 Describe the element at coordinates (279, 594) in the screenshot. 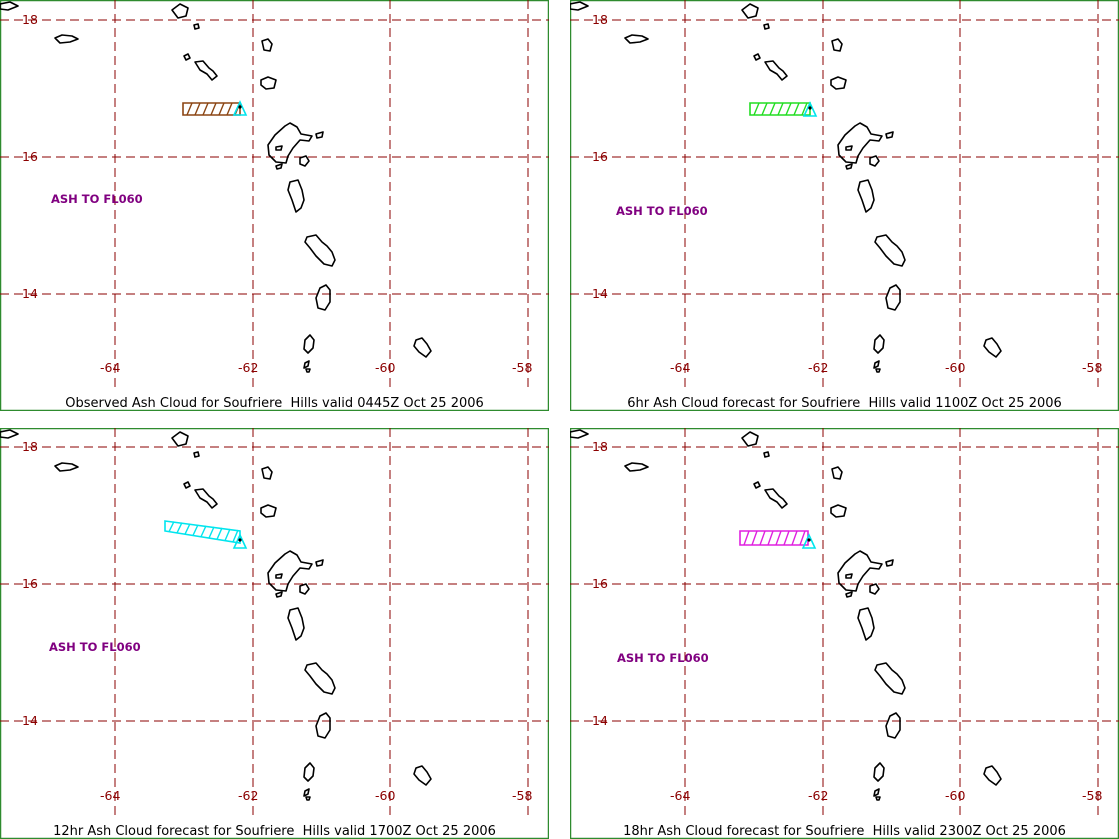

I see `island-les-saintes` at that location.